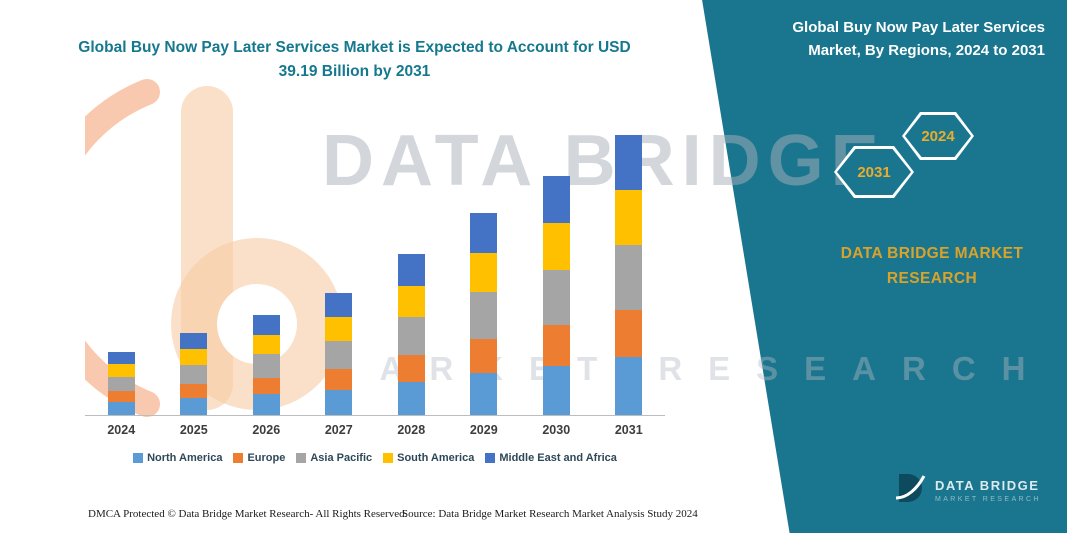 Image resolution: width=1067 pixels, height=533 pixels. Describe the element at coordinates (628, 430) in the screenshot. I see `x-label-2031: 2031` at that location.